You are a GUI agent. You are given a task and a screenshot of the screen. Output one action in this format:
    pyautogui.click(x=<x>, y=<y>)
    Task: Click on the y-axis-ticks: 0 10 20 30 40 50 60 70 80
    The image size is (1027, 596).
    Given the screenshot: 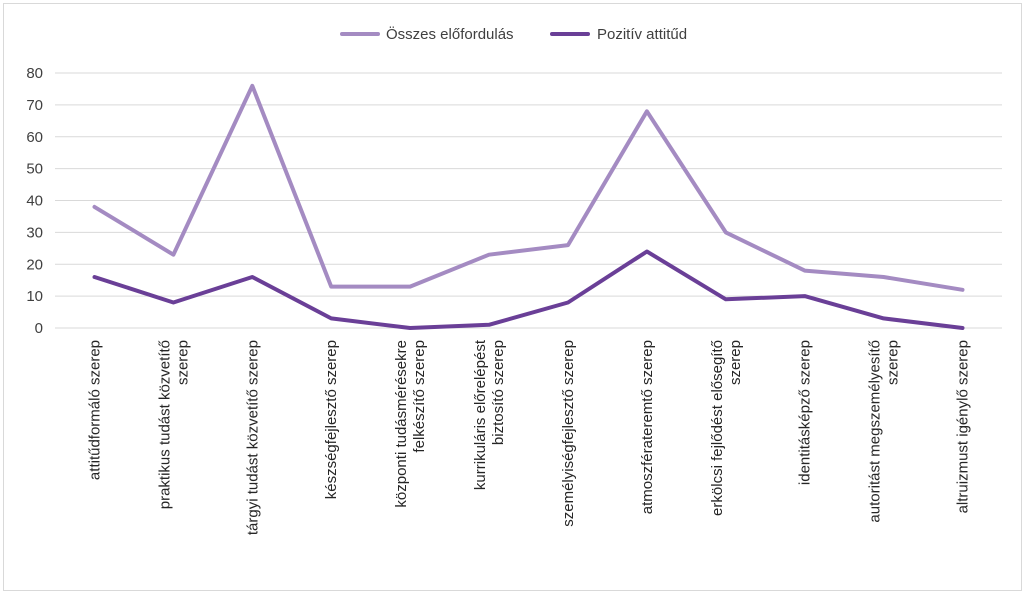 What is the action you would take?
    pyautogui.click(x=34, y=201)
    